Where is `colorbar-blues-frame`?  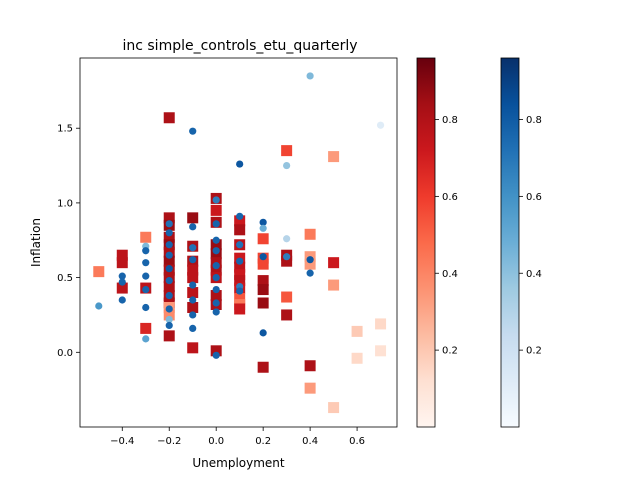 colorbar-blues-frame is located at coordinates (510, 242).